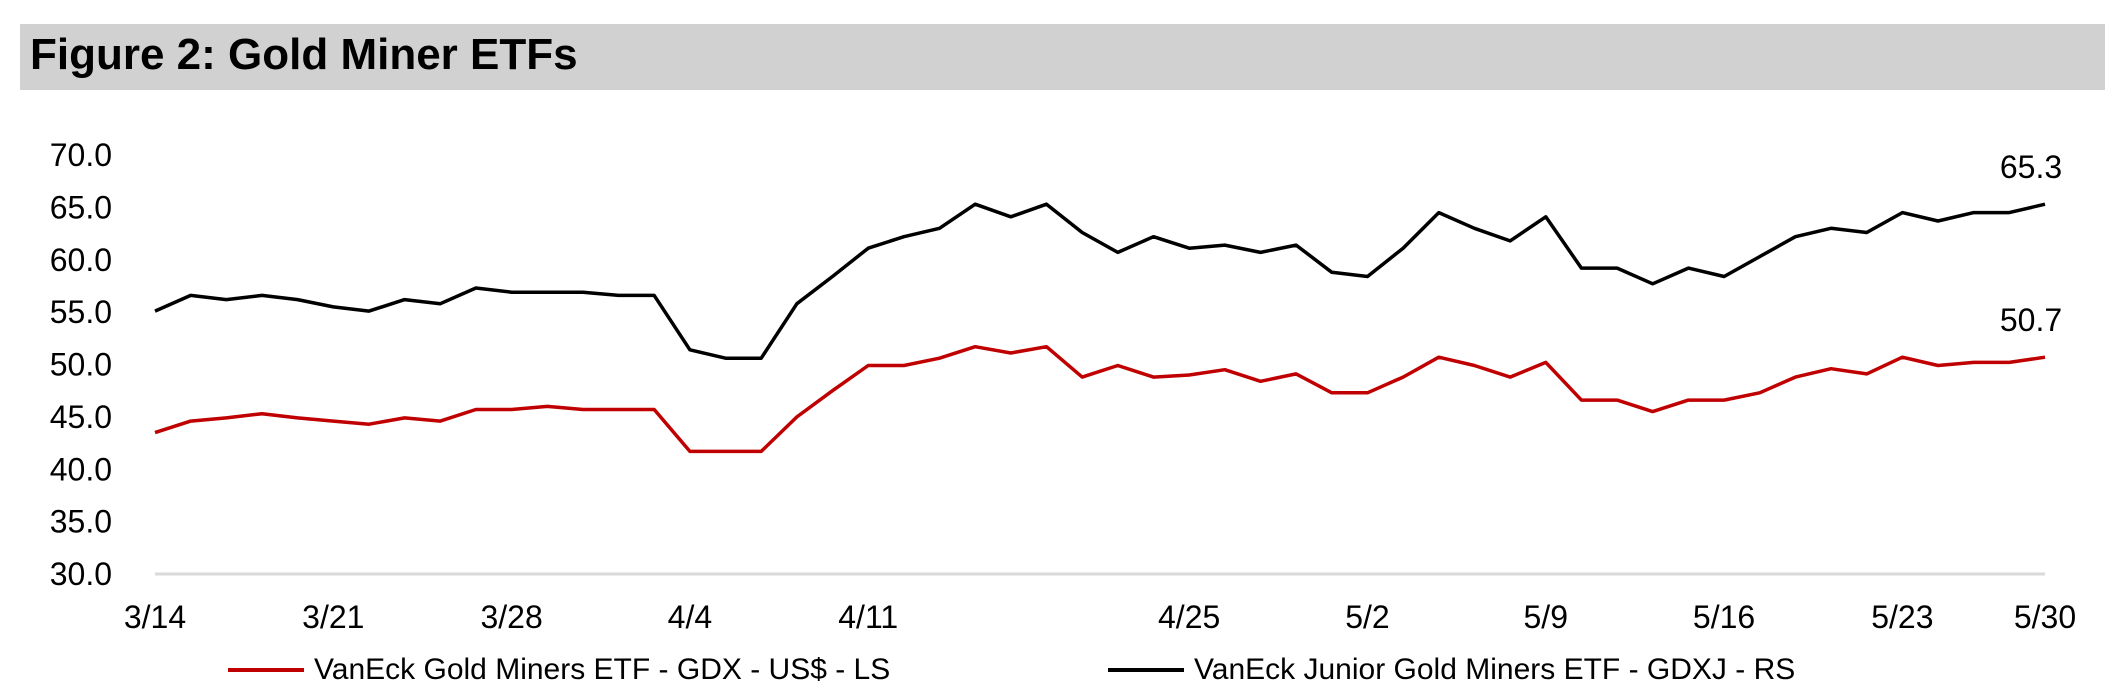 This screenshot has height=696, width=2125. What do you see at coordinates (81, 260) in the screenshot?
I see `y-tick-label: 60.0` at bounding box center [81, 260].